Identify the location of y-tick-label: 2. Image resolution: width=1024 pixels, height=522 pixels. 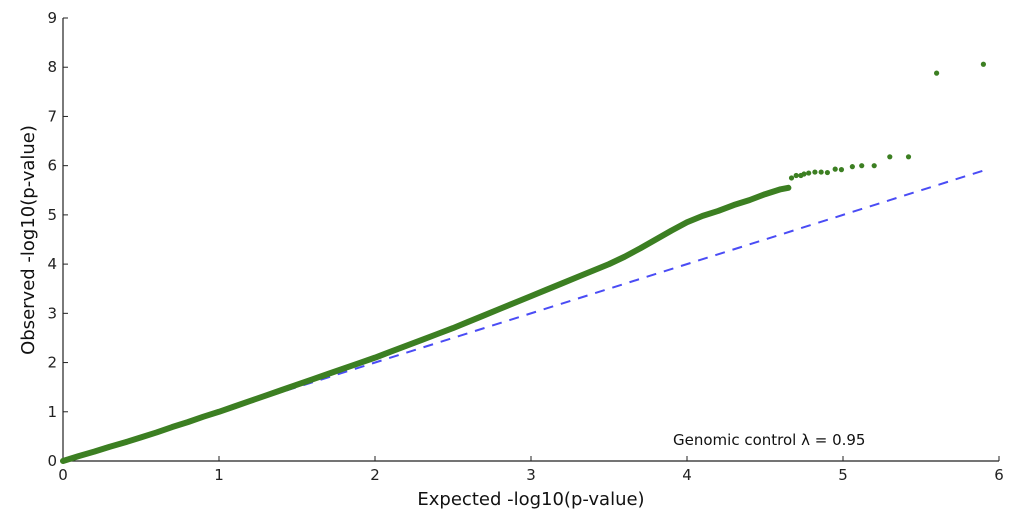
(52, 363).